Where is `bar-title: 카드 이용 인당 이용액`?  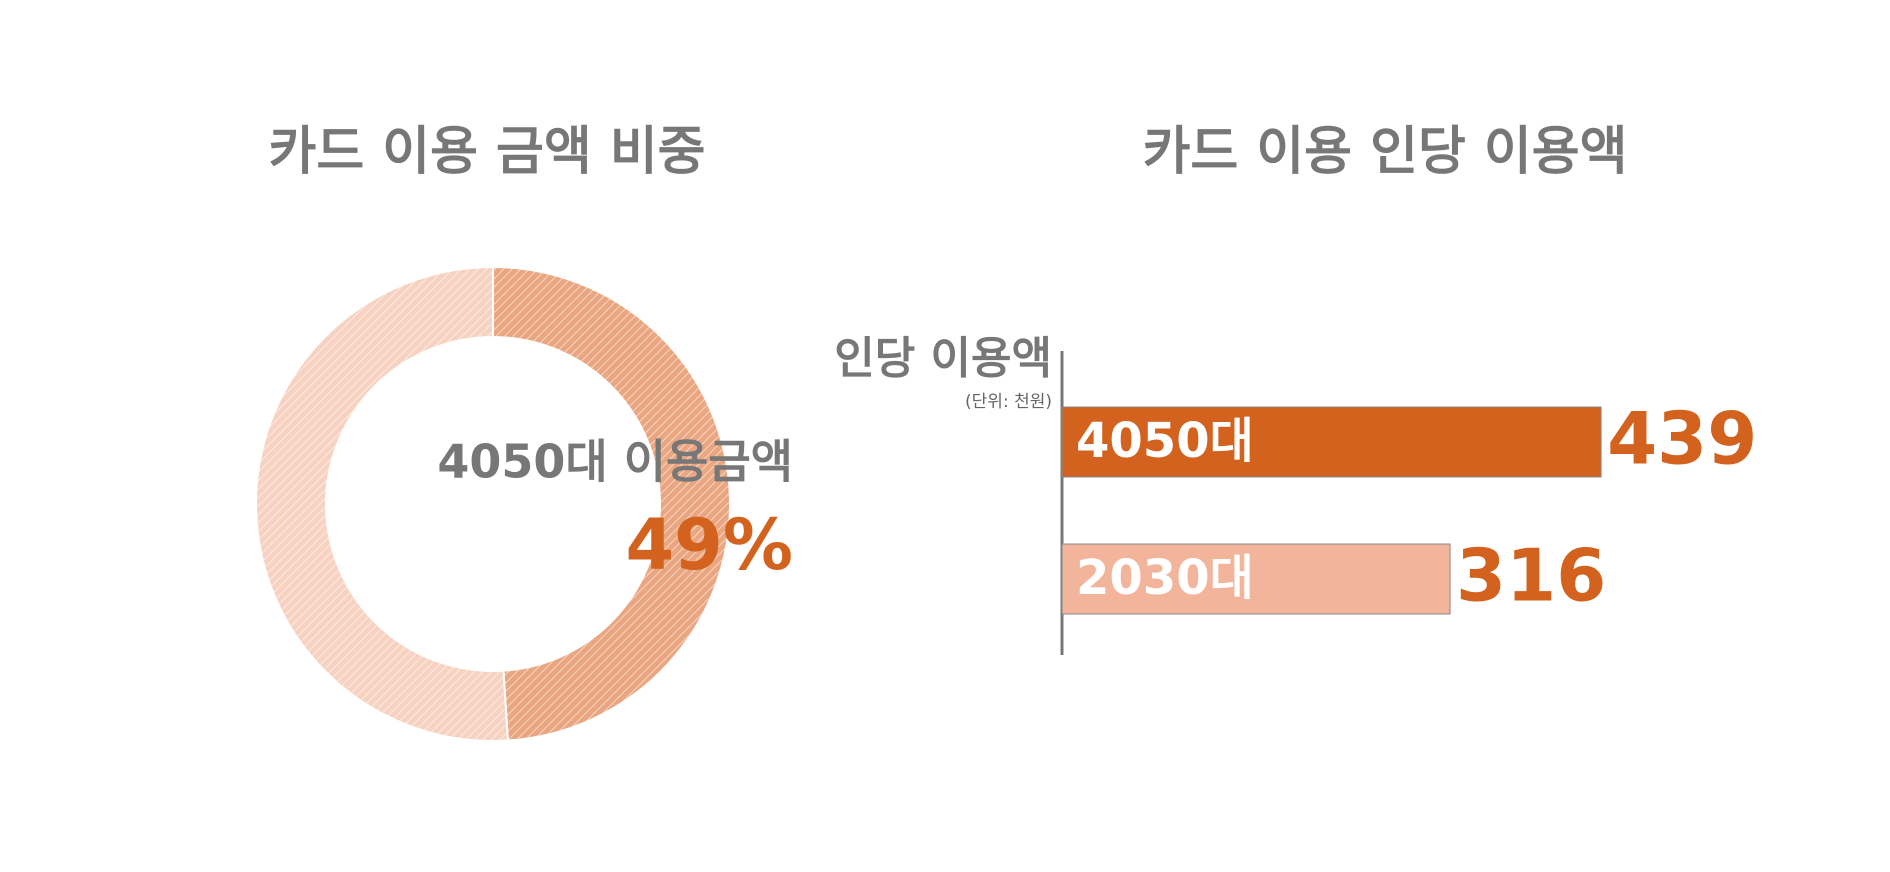
bar-title: 카드 이용 인당 이용액 is located at coordinates (1385, 152).